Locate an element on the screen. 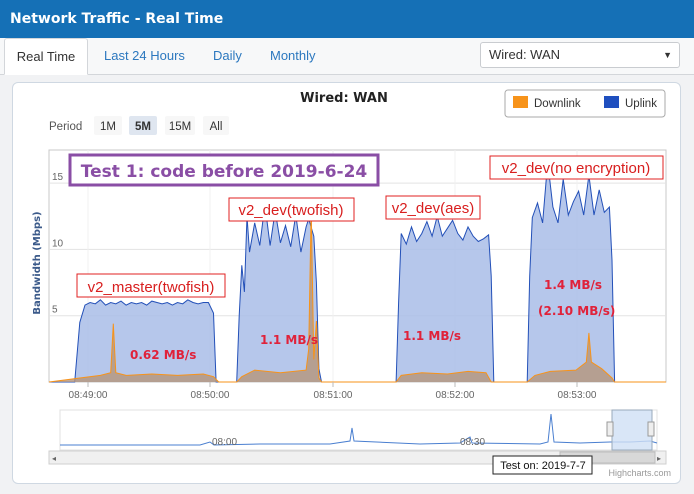  y-axis-label: Bandwidth (Mbps) is located at coordinates (37, 262).